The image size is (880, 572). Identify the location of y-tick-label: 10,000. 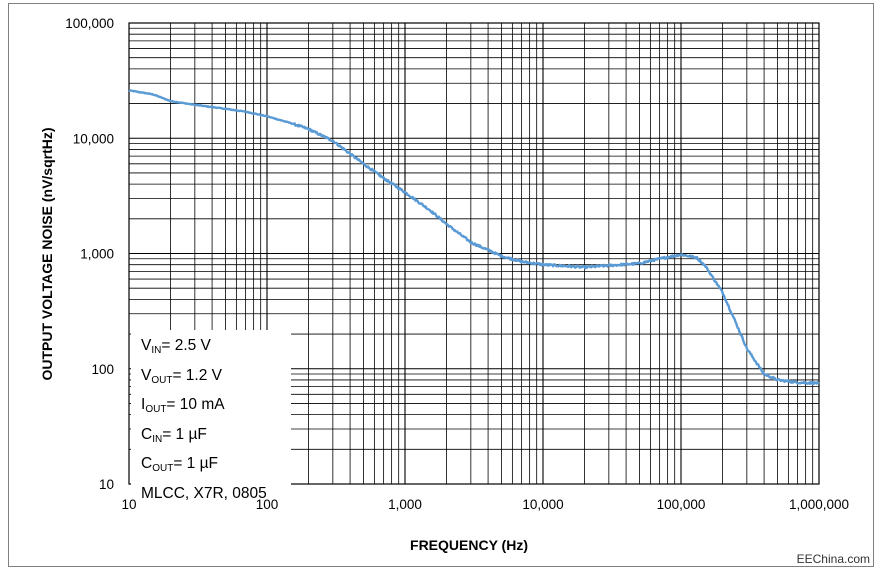
(93, 138).